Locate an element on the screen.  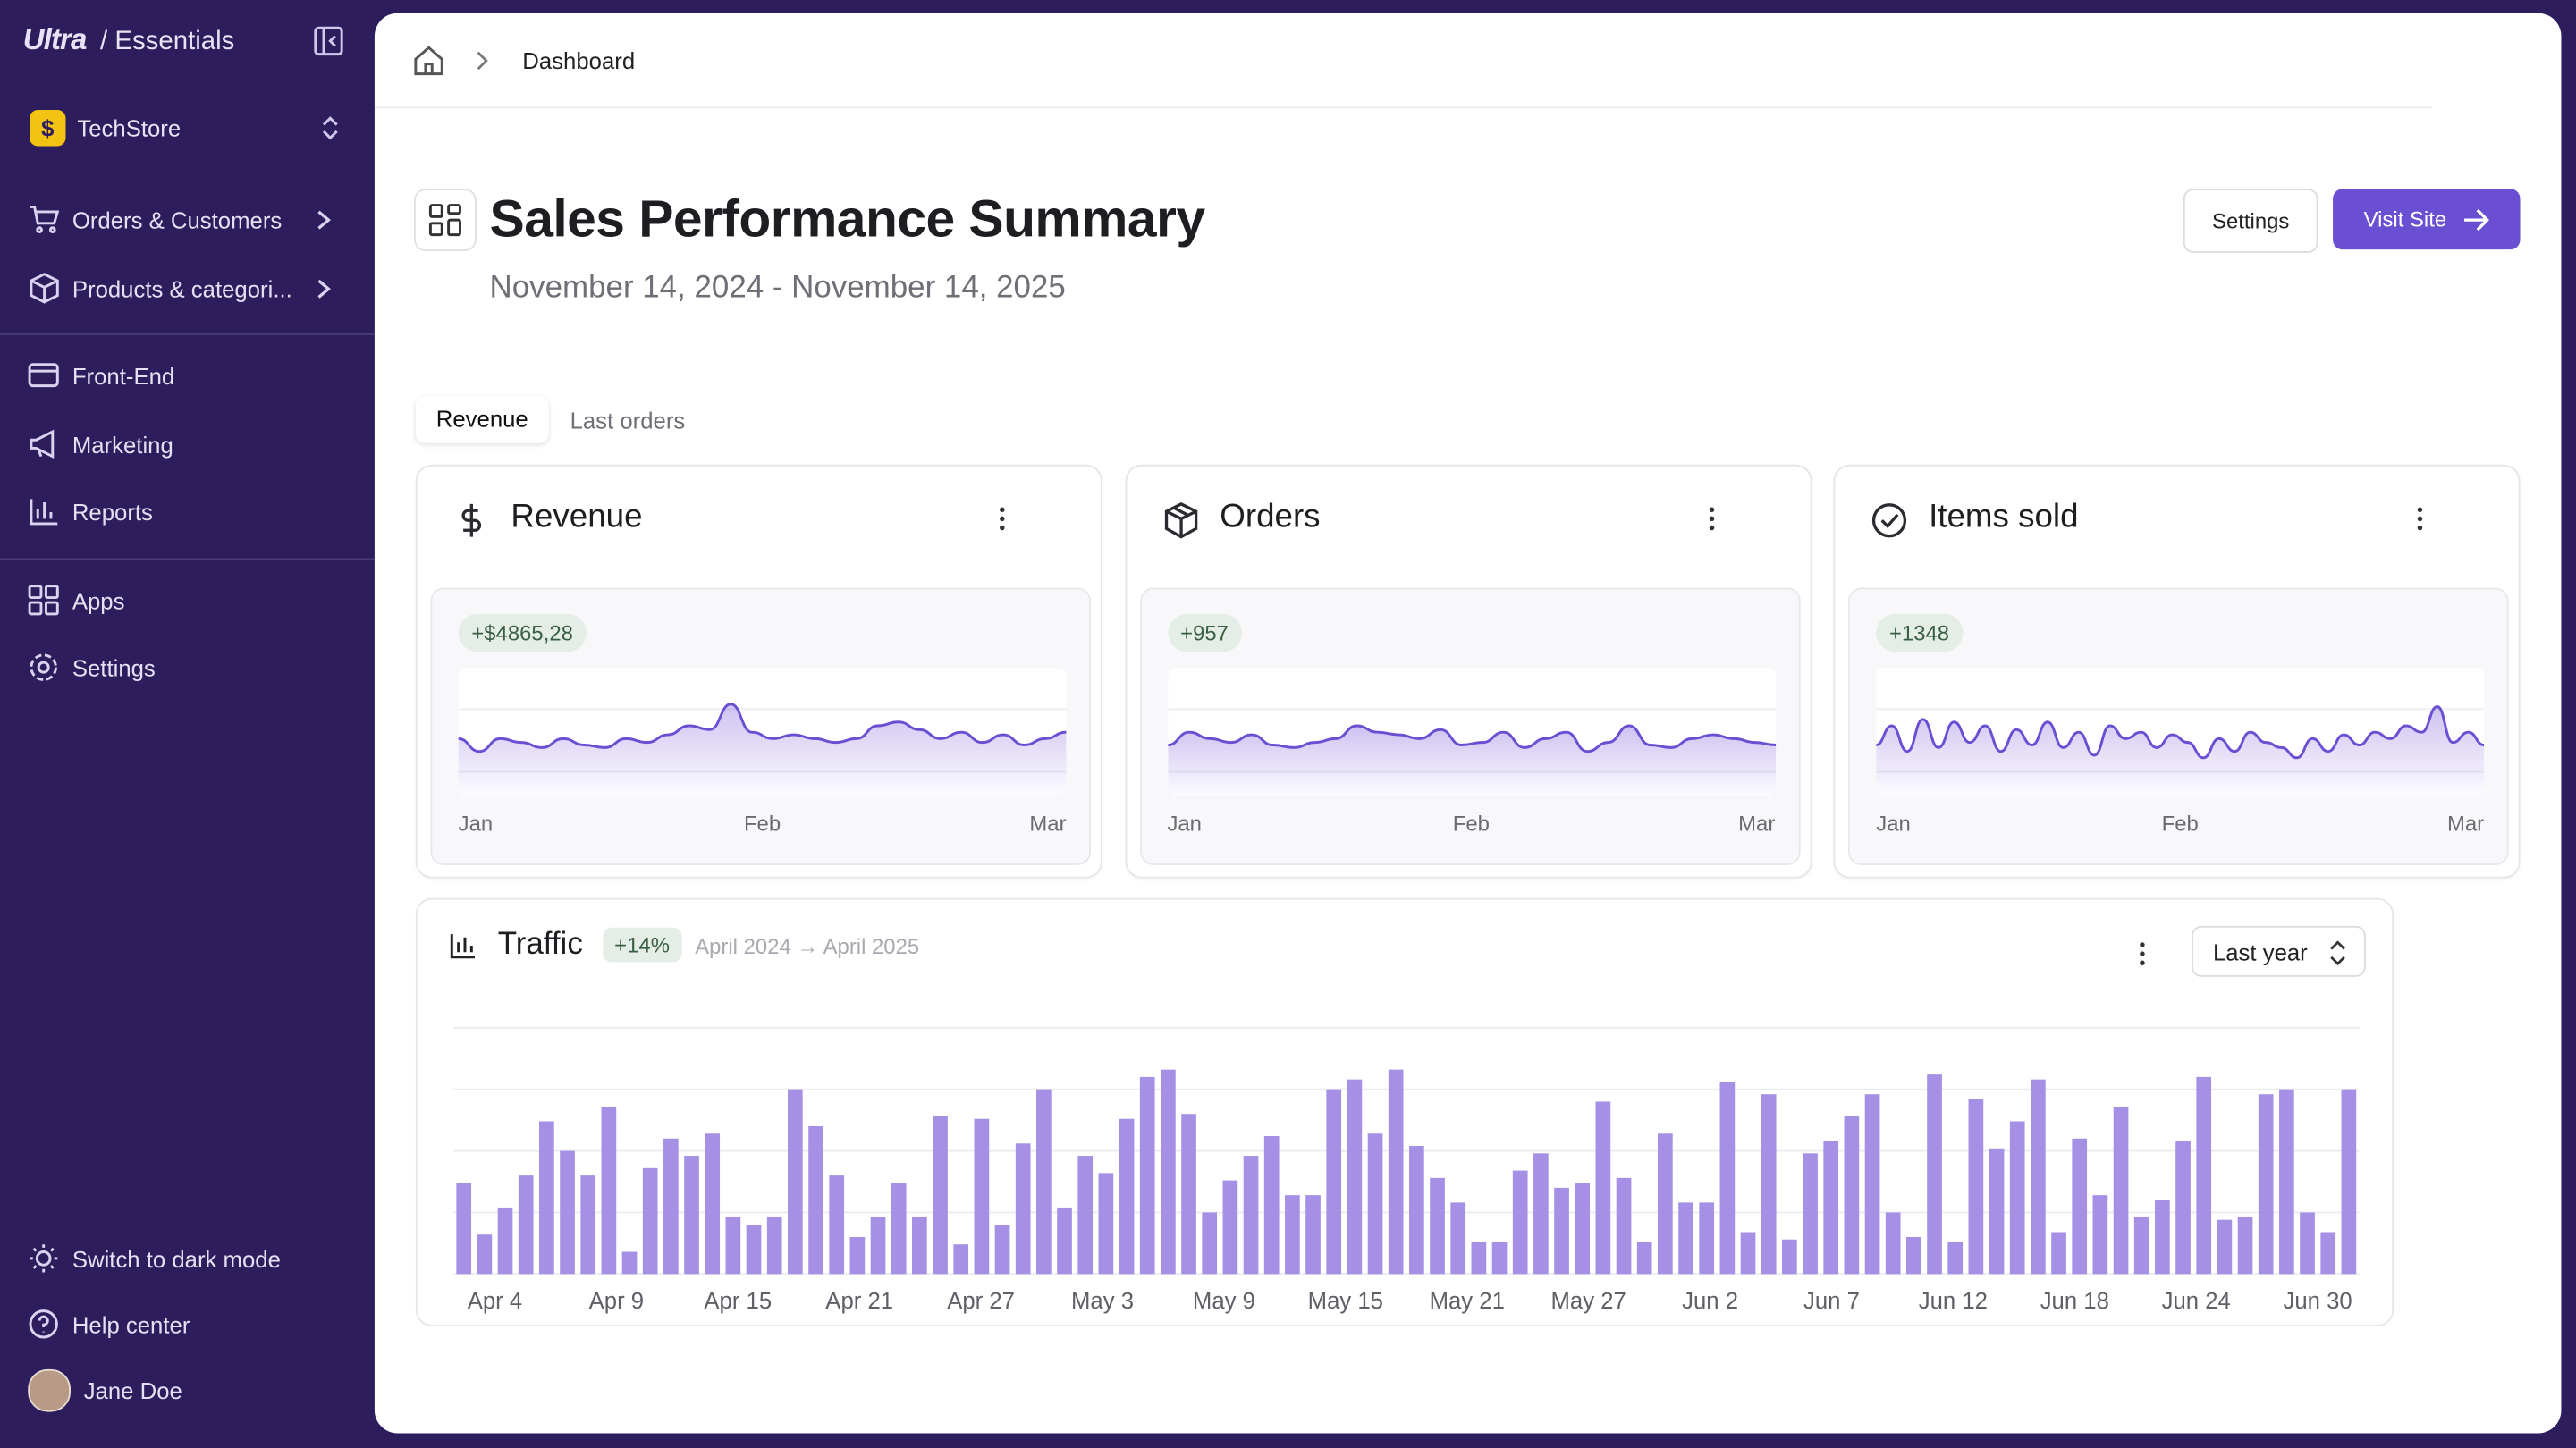
breadcrumb-separator is located at coordinates (482, 61).